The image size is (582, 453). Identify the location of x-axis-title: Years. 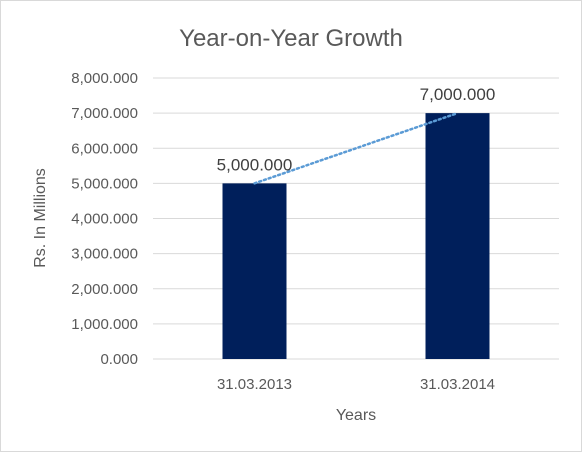
(356, 415).